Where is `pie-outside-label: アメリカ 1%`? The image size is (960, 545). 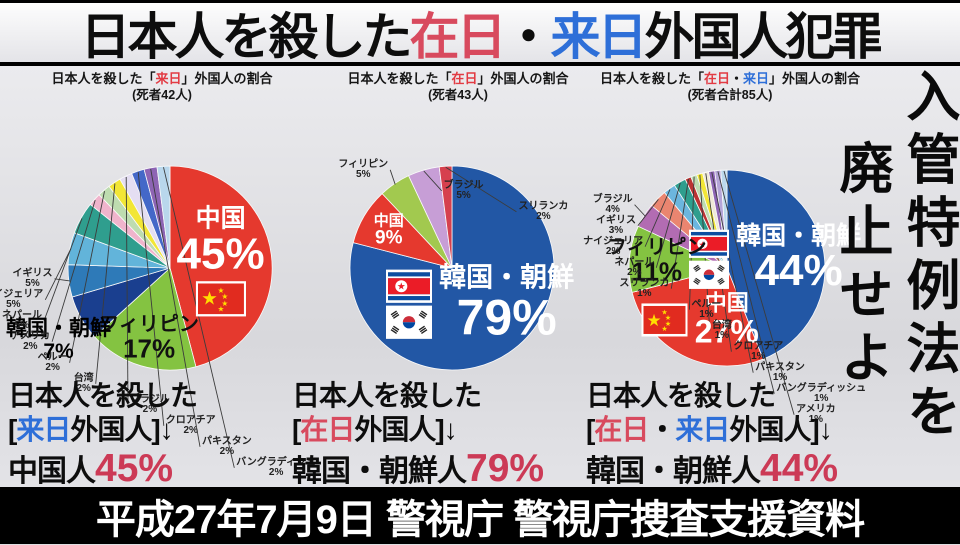
pie-outside-label: アメリカ 1% is located at coordinates (816, 414).